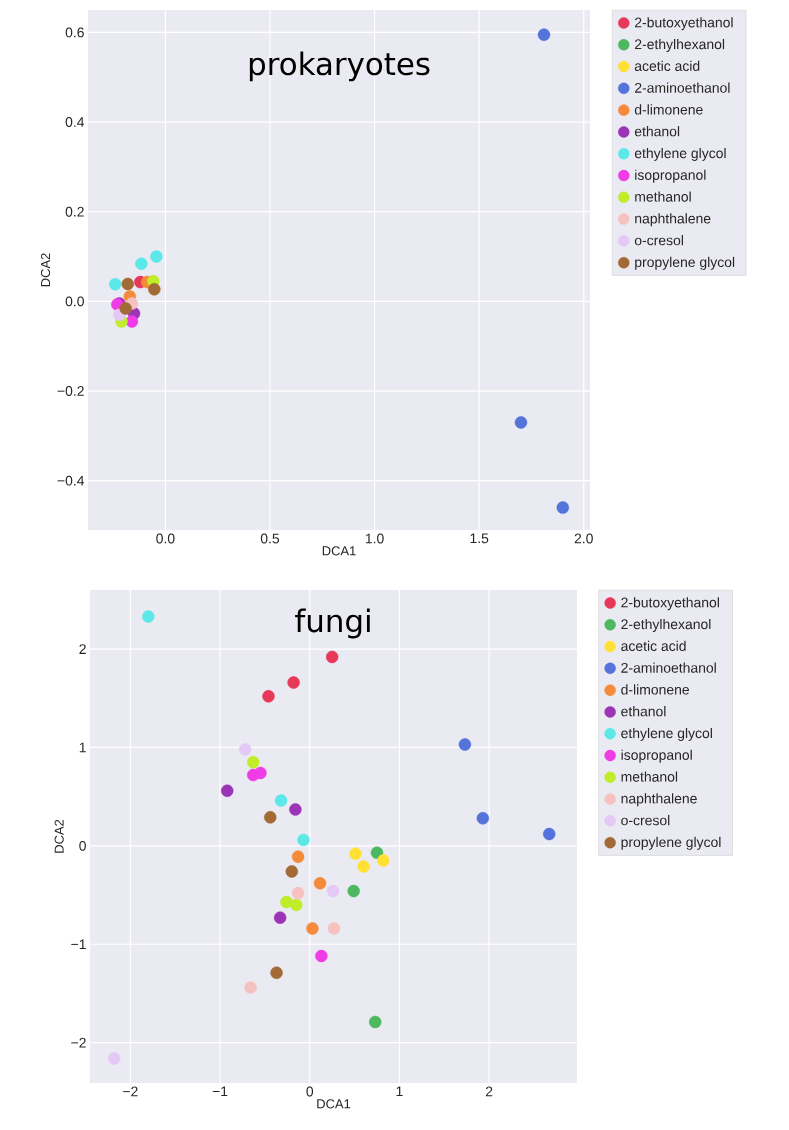 This screenshot has height=1130, width=789. I want to click on x-tick-label: 1.0, so click(374, 538).